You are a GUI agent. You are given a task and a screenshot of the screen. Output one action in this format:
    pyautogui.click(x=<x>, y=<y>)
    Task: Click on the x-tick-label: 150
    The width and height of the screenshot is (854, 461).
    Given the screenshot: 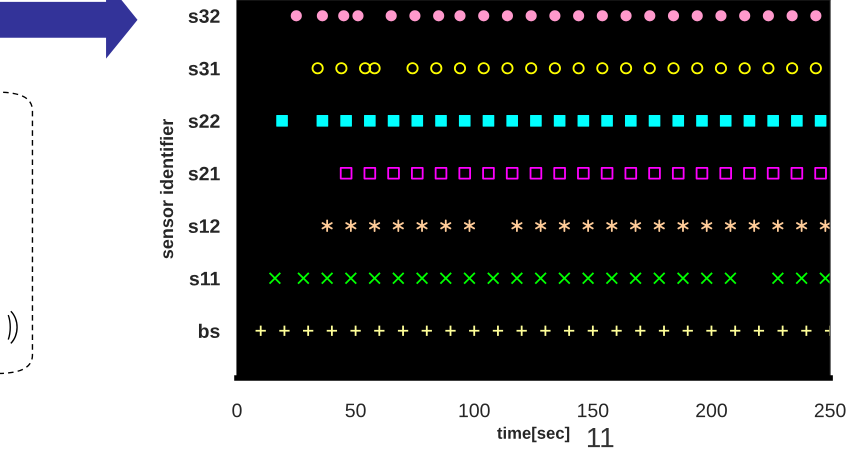 What is the action you would take?
    pyautogui.click(x=593, y=411)
    